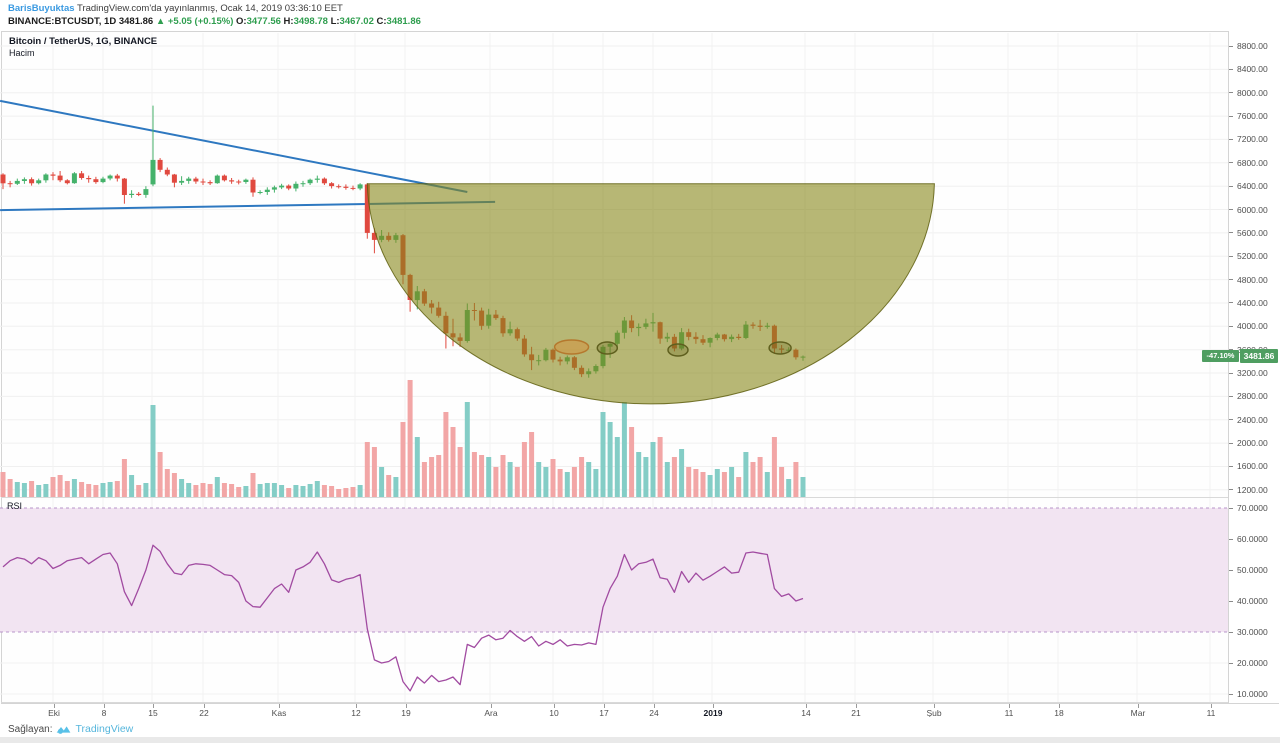  Describe the element at coordinates (1252, 632) in the screenshot. I see `rsi-axis-label: 30.0000` at that location.